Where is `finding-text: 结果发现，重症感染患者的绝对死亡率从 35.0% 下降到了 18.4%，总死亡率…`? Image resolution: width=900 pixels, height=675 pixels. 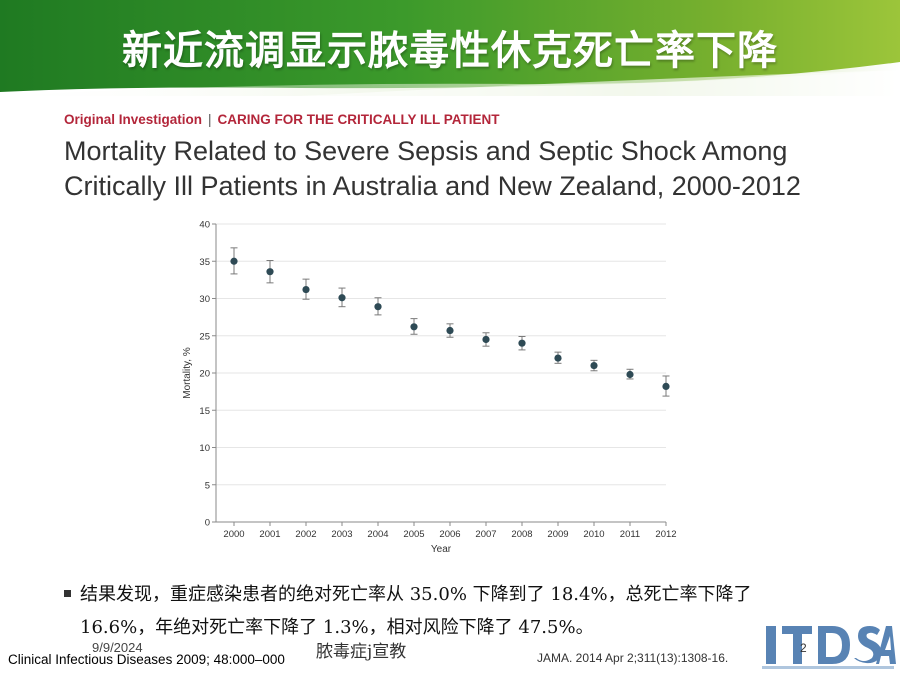 finding-text: 结果发现，重症感染患者的绝对死亡率从 35.0% 下降到了 18.4%，总死亡率… is located at coordinates (452, 611).